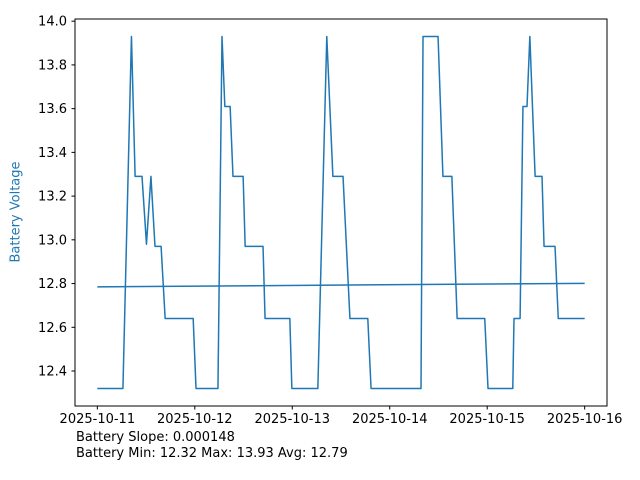 The height and width of the screenshot is (480, 640). I want to click on y-tick-label: 13.2, so click(52, 197).